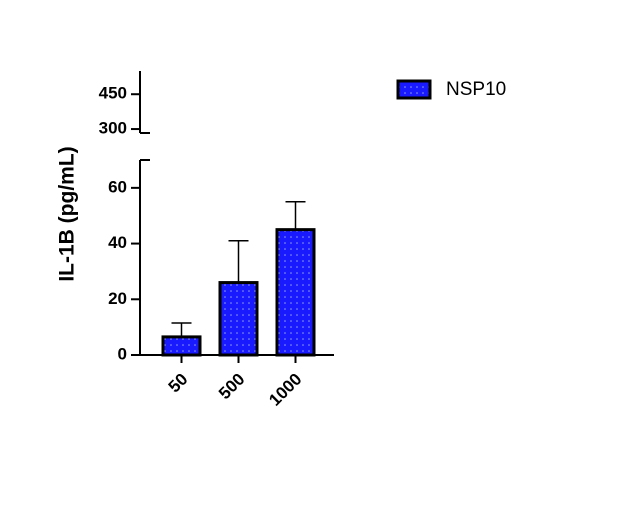 This screenshot has height=517, width=622. I want to click on x-tick-label: 1000, so click(285, 390).